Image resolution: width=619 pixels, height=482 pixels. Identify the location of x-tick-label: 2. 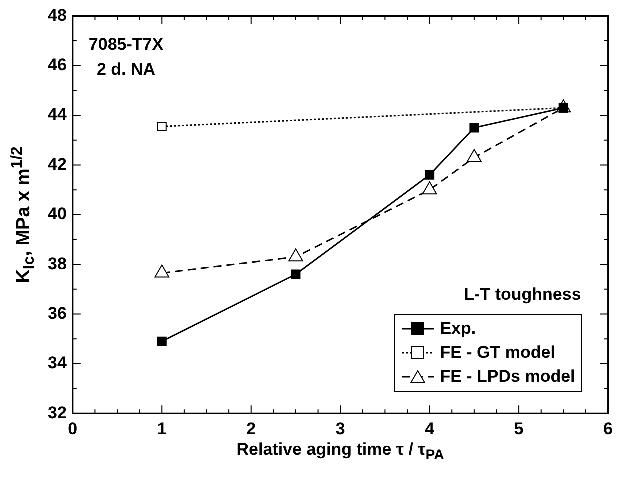
(251, 428).